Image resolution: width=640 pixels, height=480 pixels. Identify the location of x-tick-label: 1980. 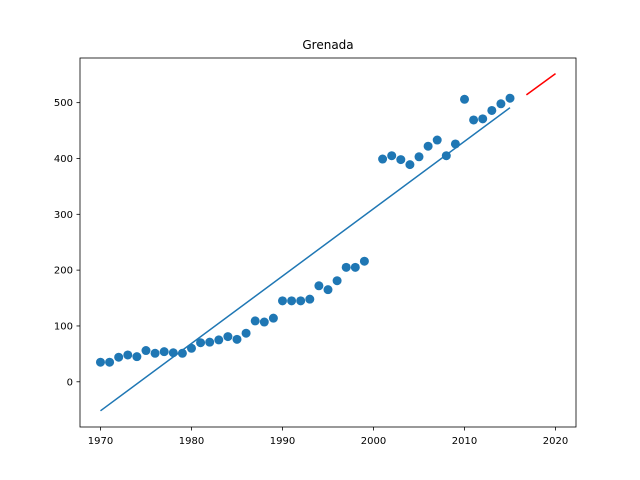
(191, 441).